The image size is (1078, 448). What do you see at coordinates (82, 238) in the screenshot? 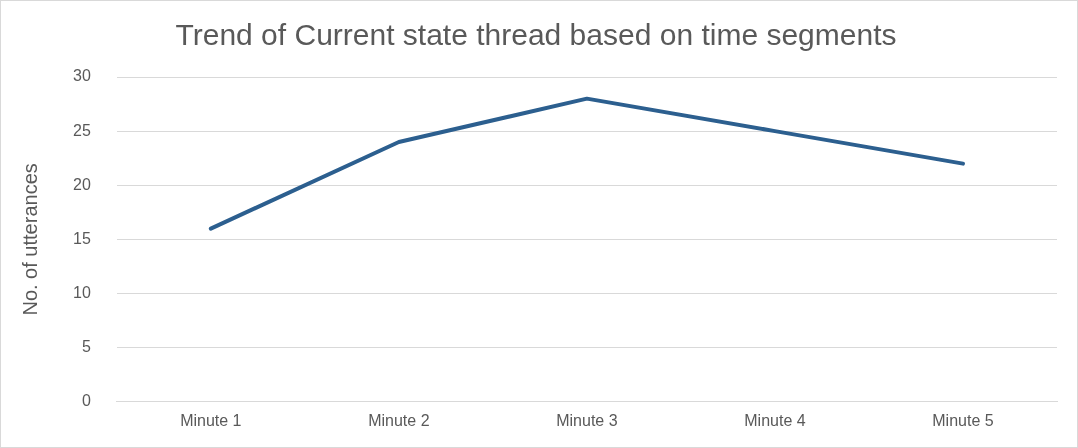
I see `y-tick-label: 15` at bounding box center [82, 238].